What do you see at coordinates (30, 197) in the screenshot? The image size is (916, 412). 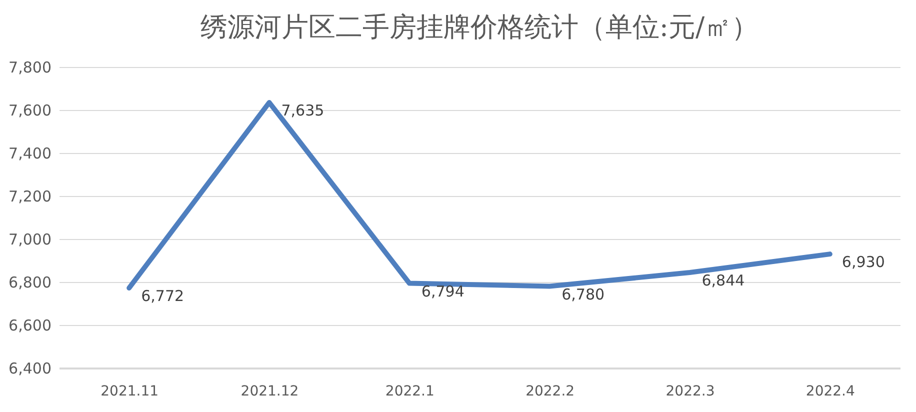 I see `y-tick-label: 7,200` at bounding box center [30, 197].